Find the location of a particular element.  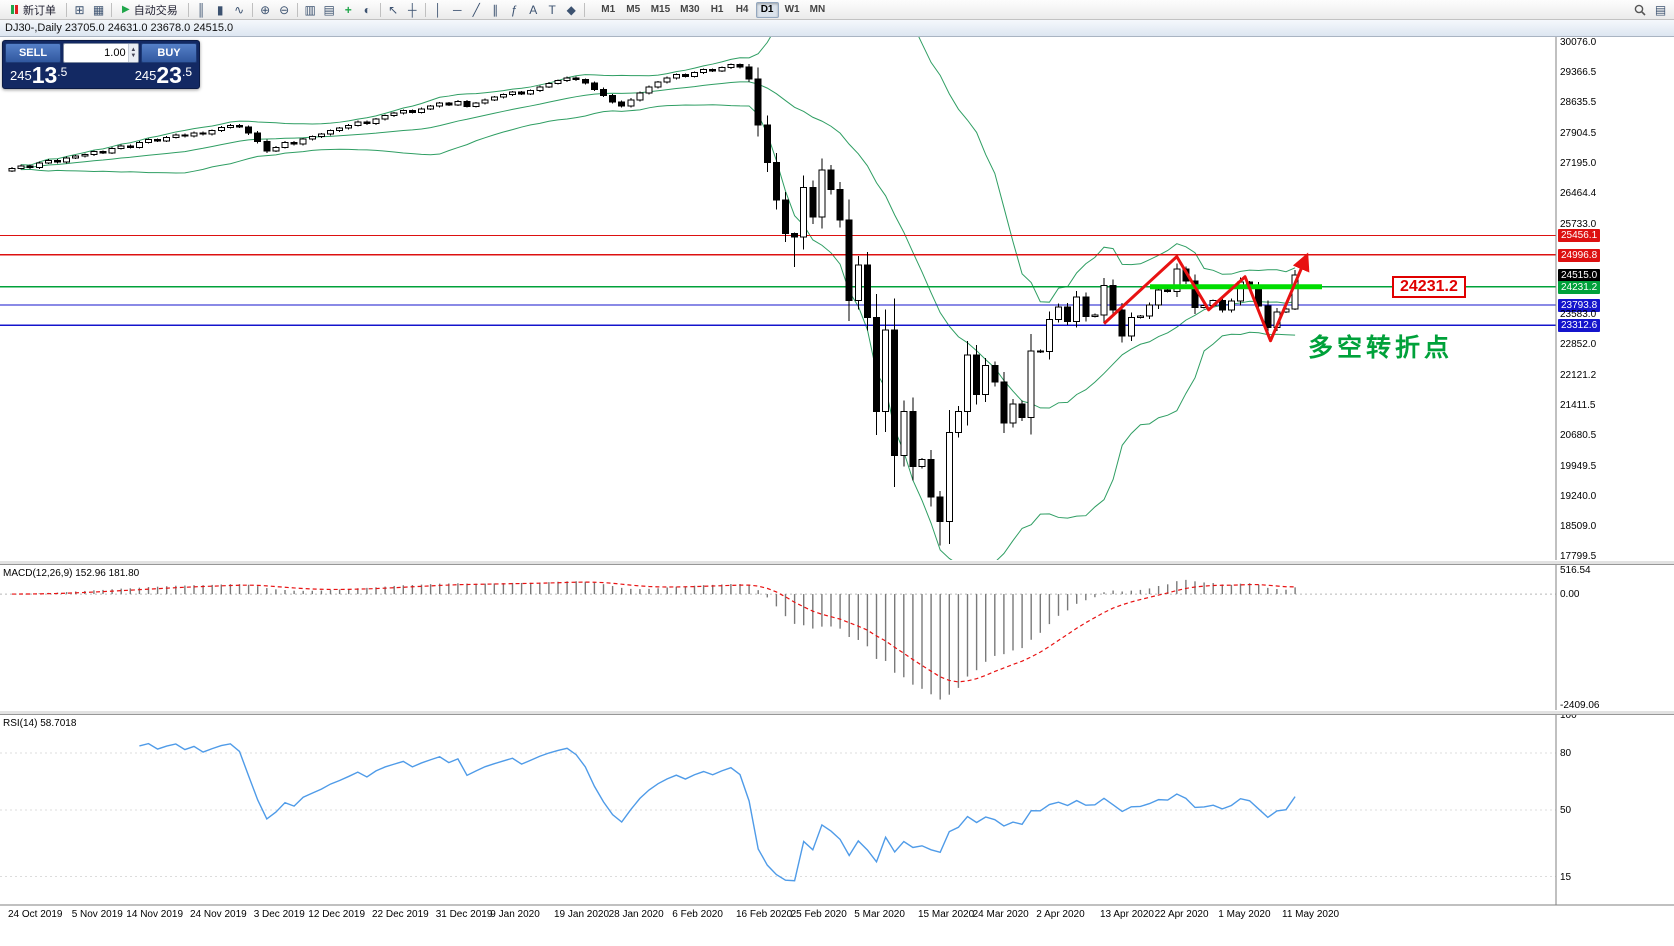

timeframe-mn: MN is located at coordinates (817, 9).